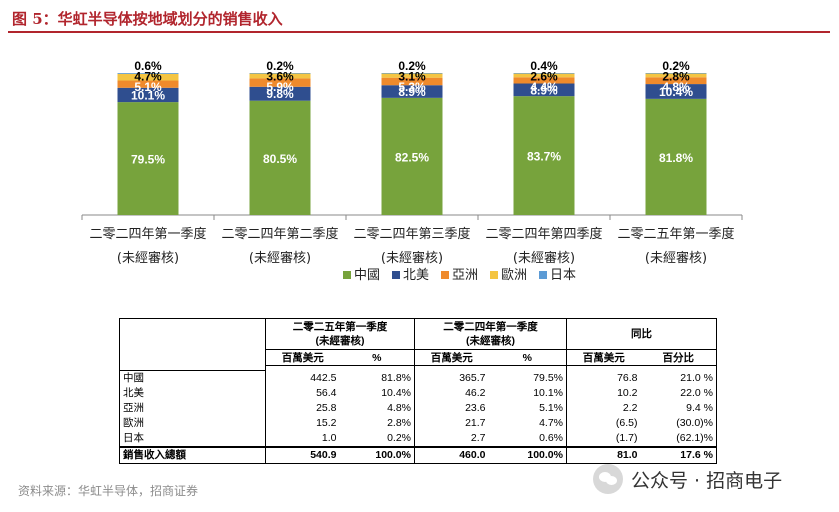 This screenshot has height=512, width=839. What do you see at coordinates (302, 423) in the screenshot?
I see `table-cell: 15.2` at bounding box center [302, 423].